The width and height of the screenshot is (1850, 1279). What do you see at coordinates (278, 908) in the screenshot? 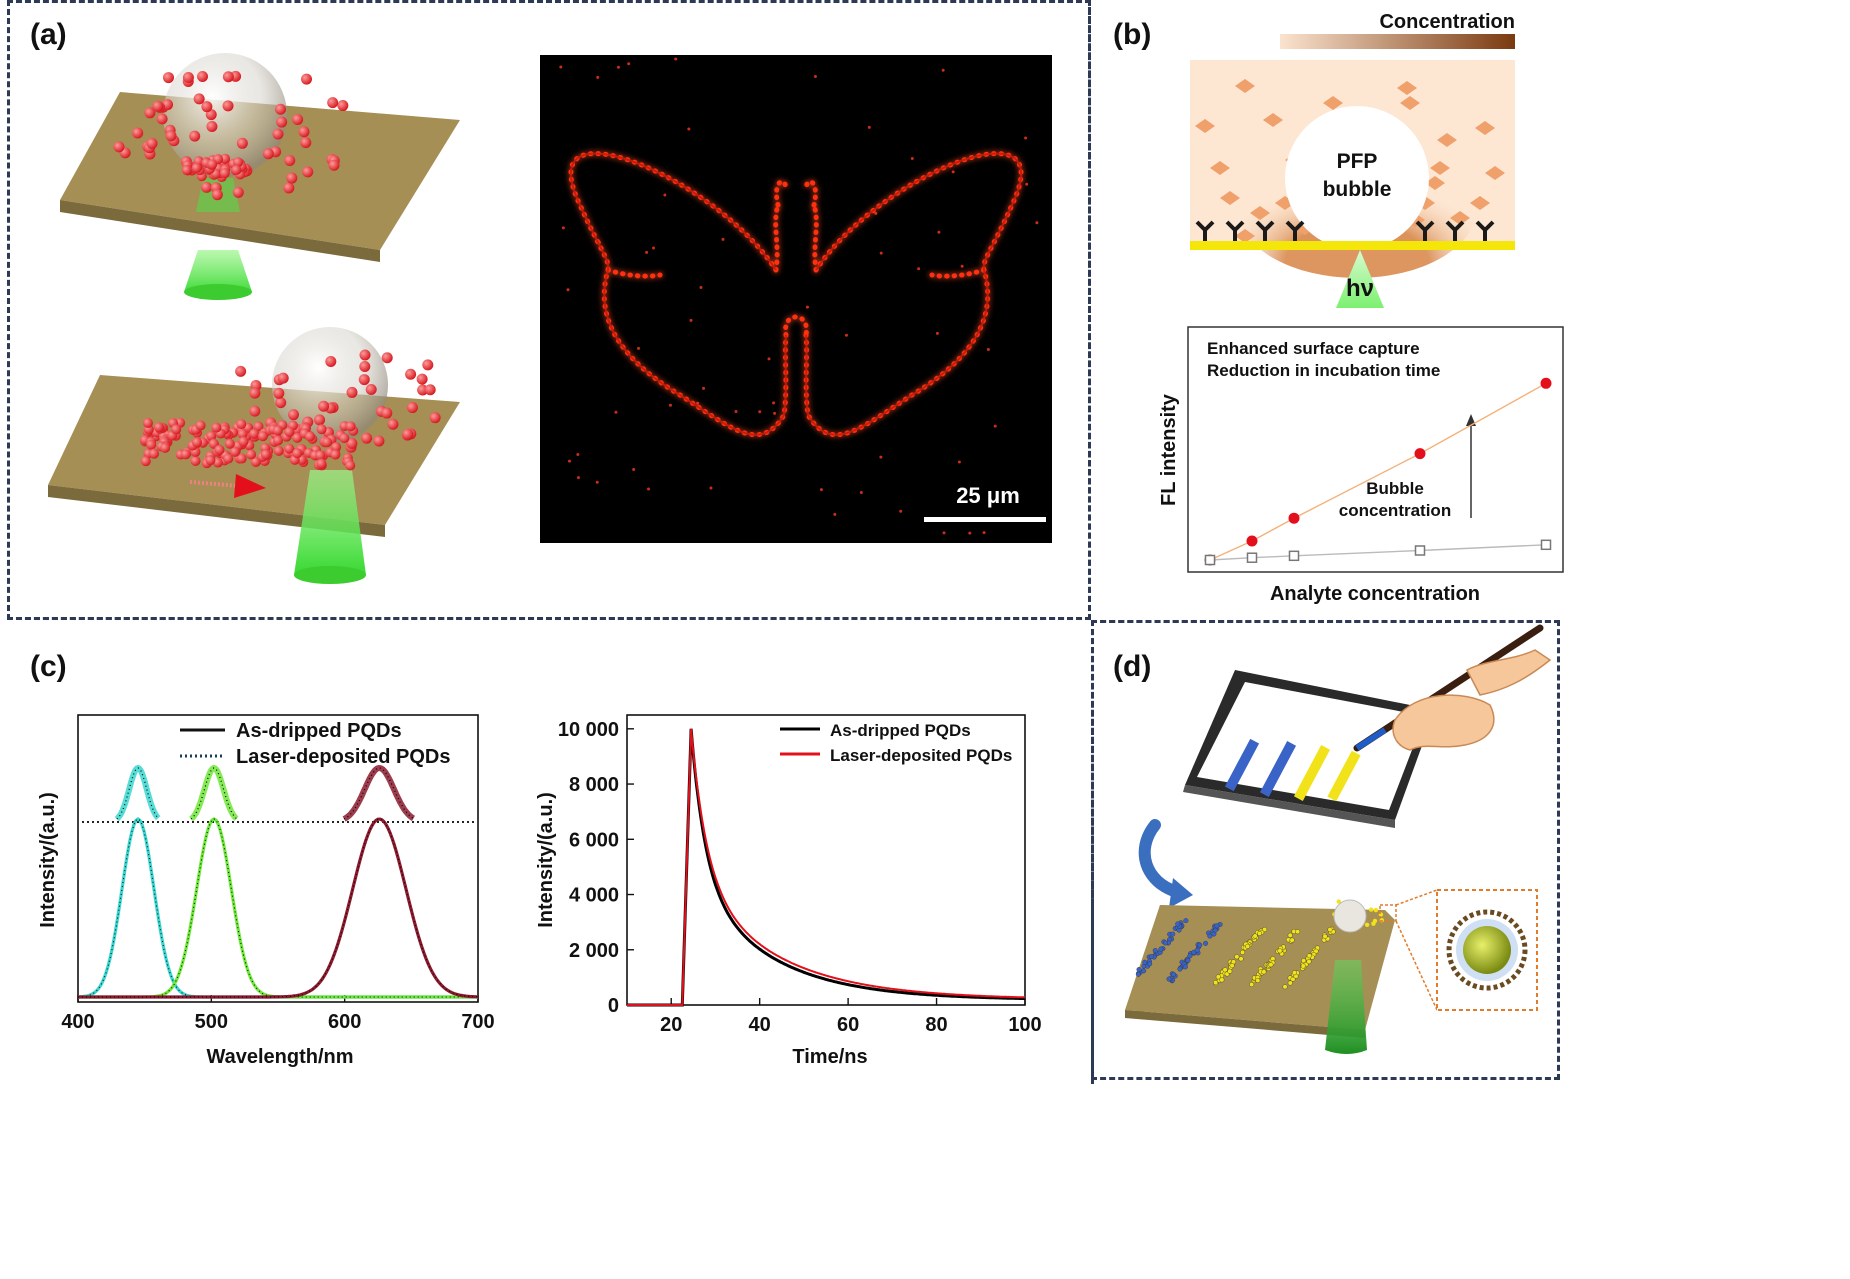
I see `spectrum-curve` at bounding box center [278, 908].